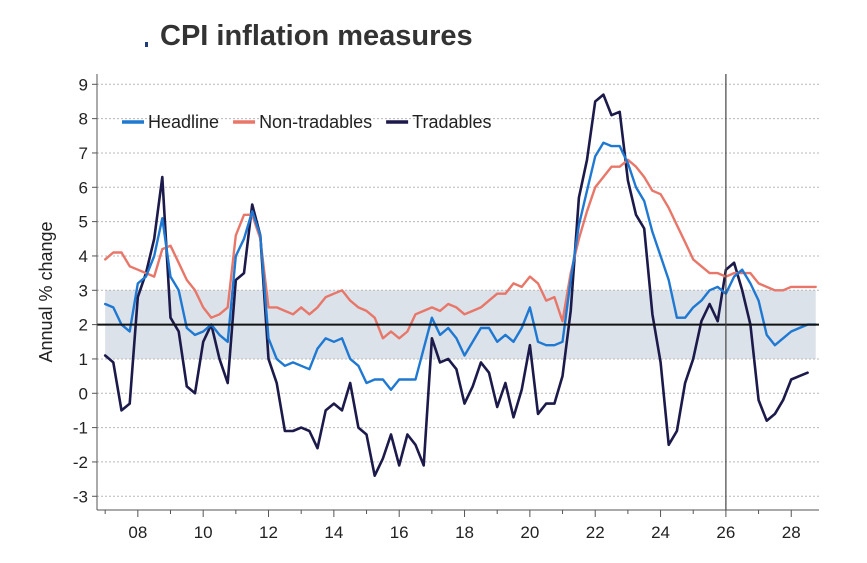 The width and height of the screenshot is (867, 563). I want to click on y-tick-label: -2, so click(80, 462).